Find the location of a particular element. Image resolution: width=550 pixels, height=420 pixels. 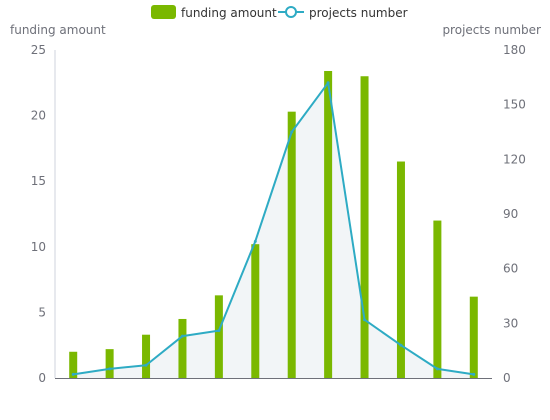

y-left-tick-label: 10 is located at coordinates (38, 247).